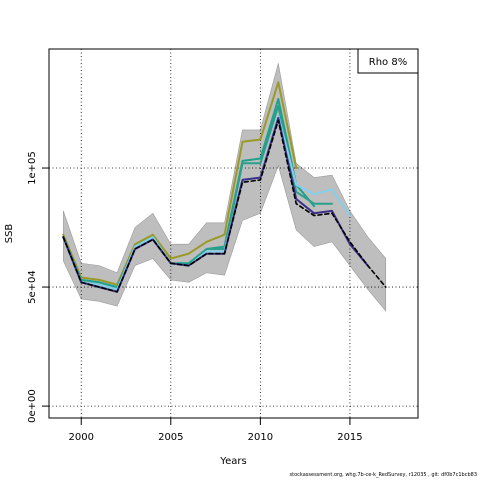 Image resolution: width=480 pixels, height=480 pixels. Describe the element at coordinates (170, 437) in the screenshot. I see `x-tick-label: 2005` at that location.